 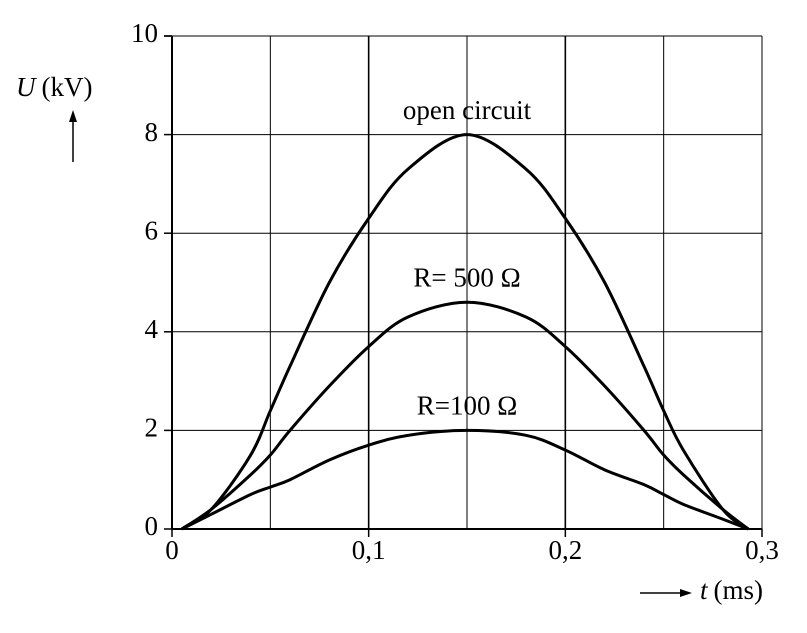 I want to click on y-label-symbol: U, so click(x=26, y=87).